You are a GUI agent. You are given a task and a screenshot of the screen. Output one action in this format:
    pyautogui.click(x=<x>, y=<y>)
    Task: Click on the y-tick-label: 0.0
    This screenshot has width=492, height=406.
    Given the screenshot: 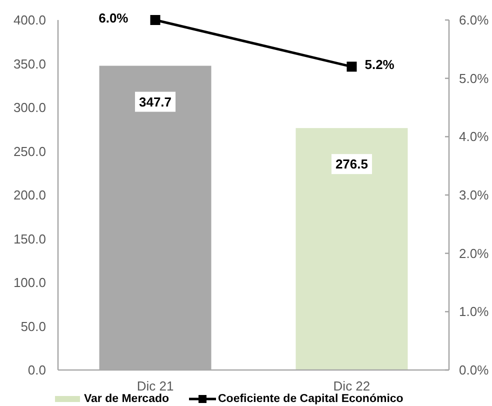 What is the action you would take?
    pyautogui.click(x=37, y=370)
    